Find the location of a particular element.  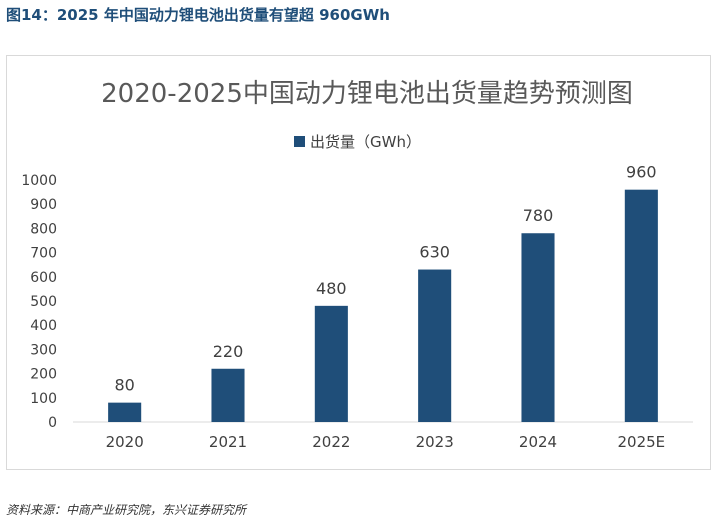

x-axis: 2020 2021 2022 2023 2024 2025E is located at coordinates (386, 442).